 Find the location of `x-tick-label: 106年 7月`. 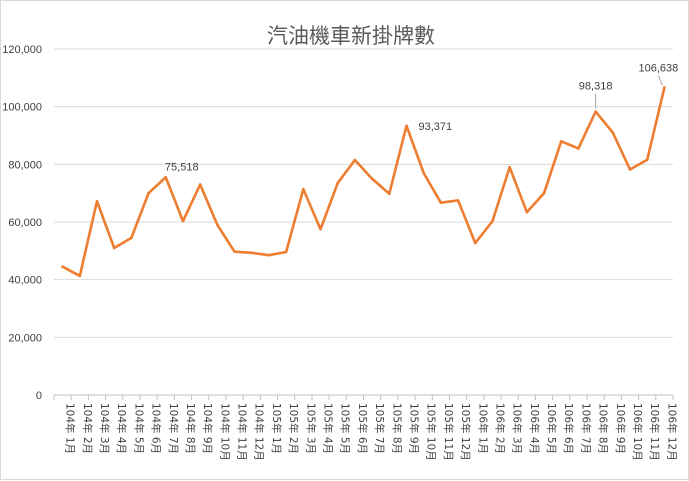

x-tick-label: 106年 7月 is located at coordinates (585, 428).